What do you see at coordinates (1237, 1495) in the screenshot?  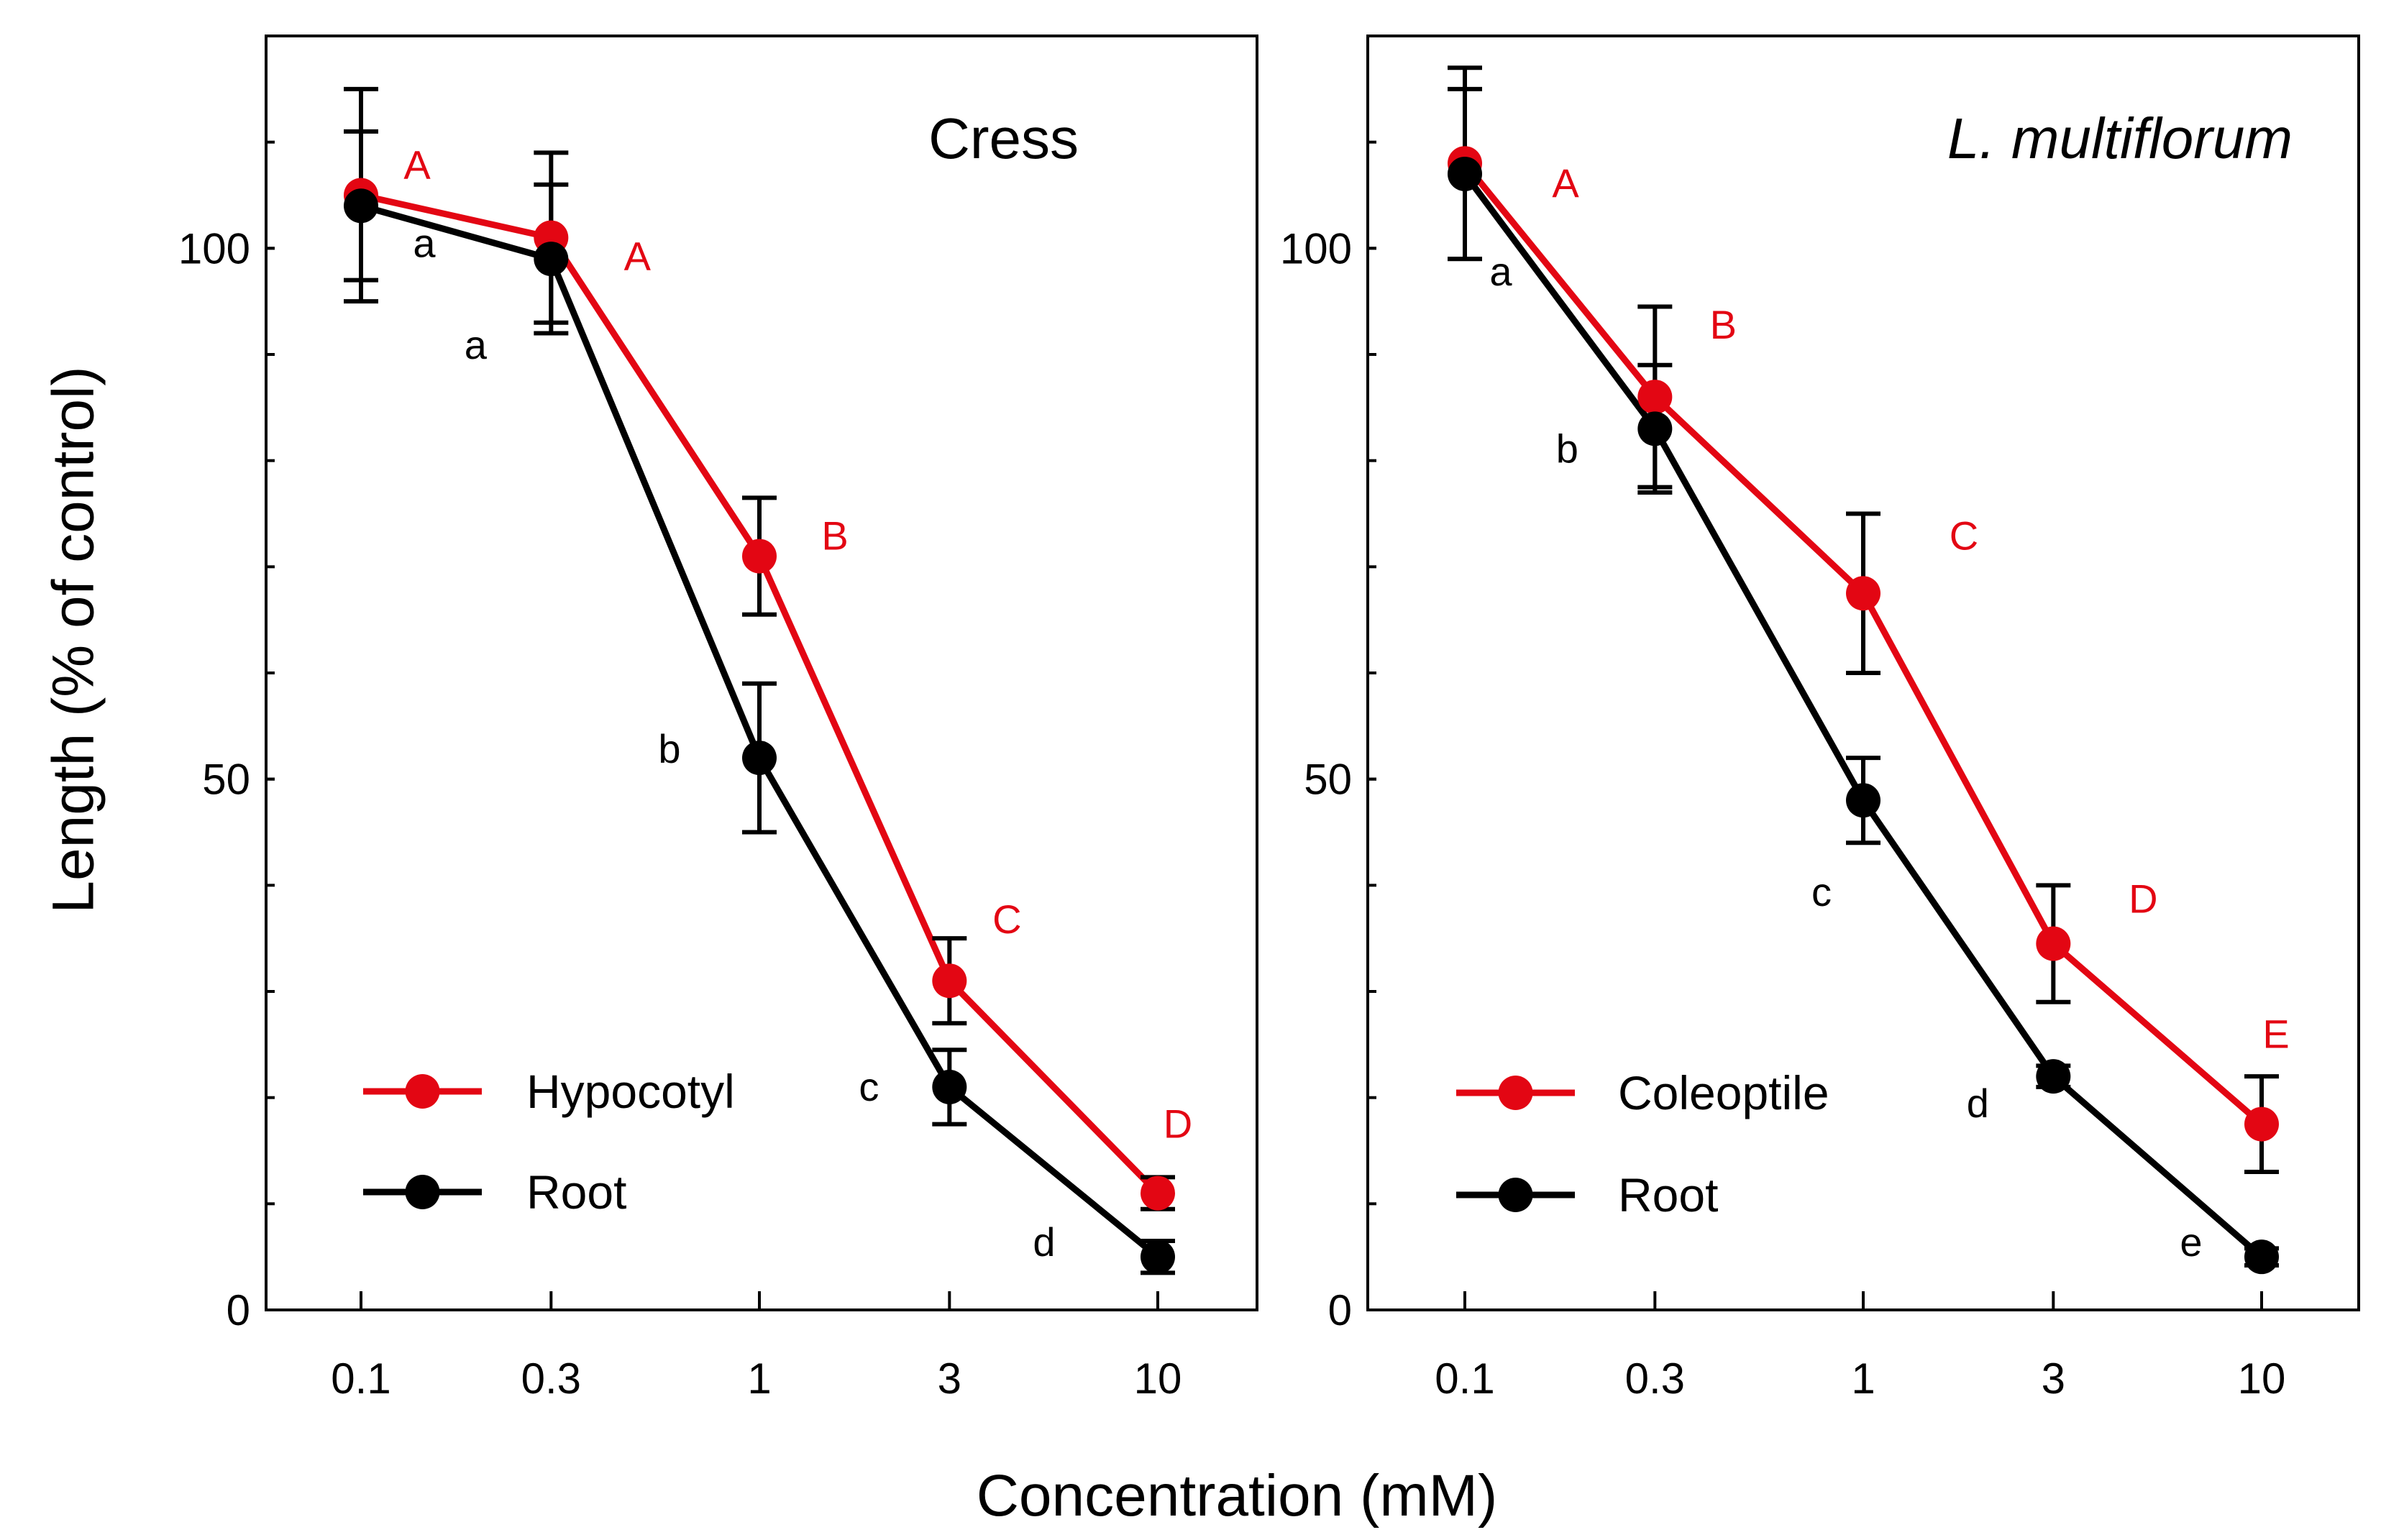 I see `x-axis-label: Concentration (mM)` at bounding box center [1237, 1495].